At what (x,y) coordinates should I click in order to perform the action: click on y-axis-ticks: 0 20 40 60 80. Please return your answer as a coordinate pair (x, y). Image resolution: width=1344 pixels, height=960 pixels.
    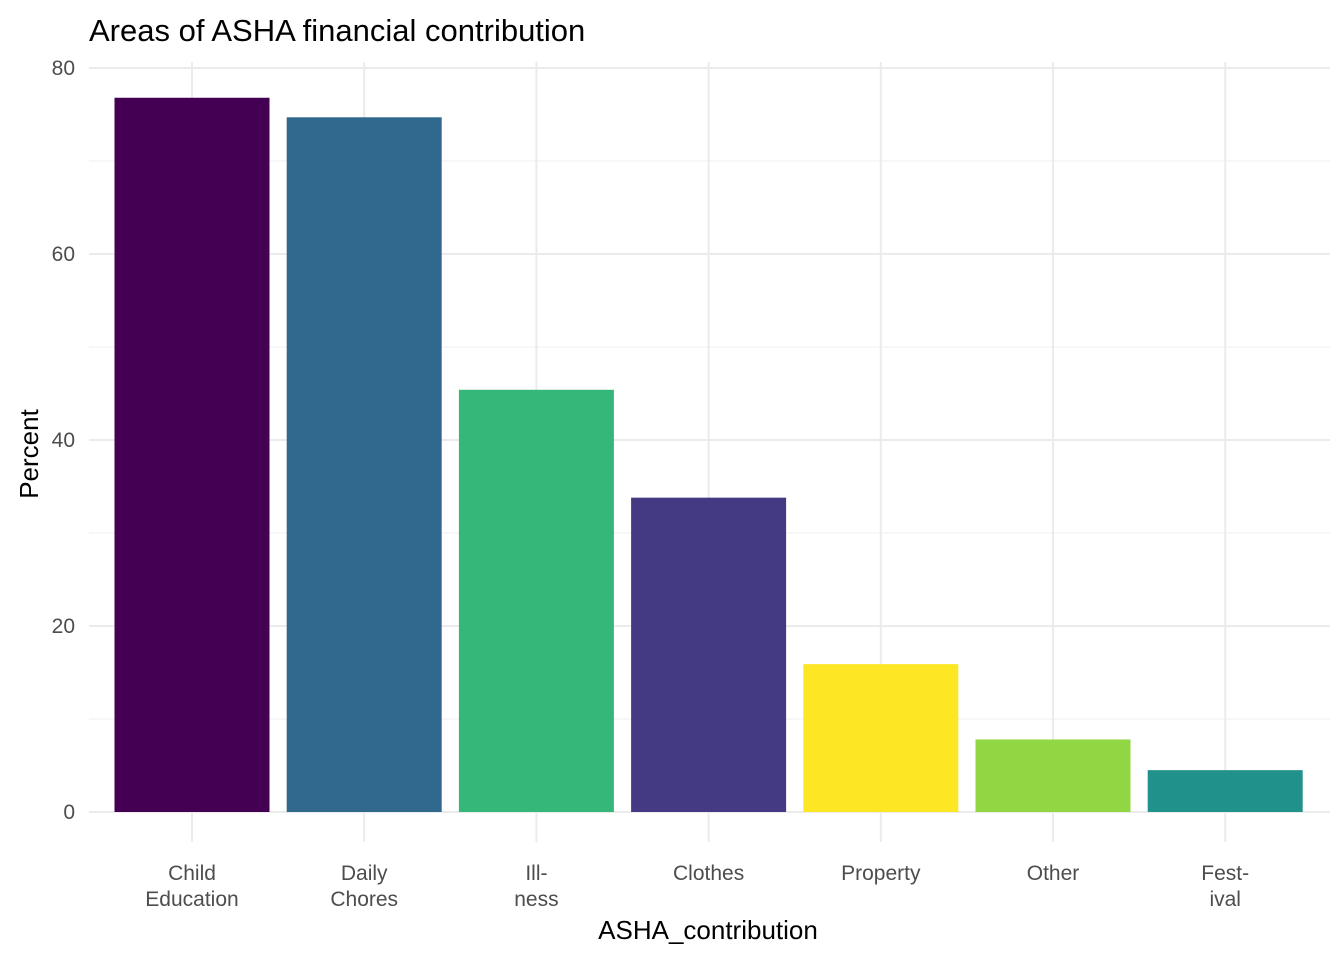
    Looking at the image, I should click on (63, 440).